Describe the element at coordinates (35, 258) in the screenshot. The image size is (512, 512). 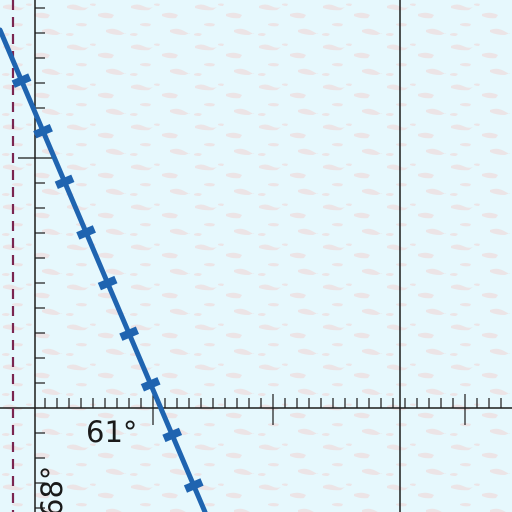
I see `meridian-ticks` at that location.